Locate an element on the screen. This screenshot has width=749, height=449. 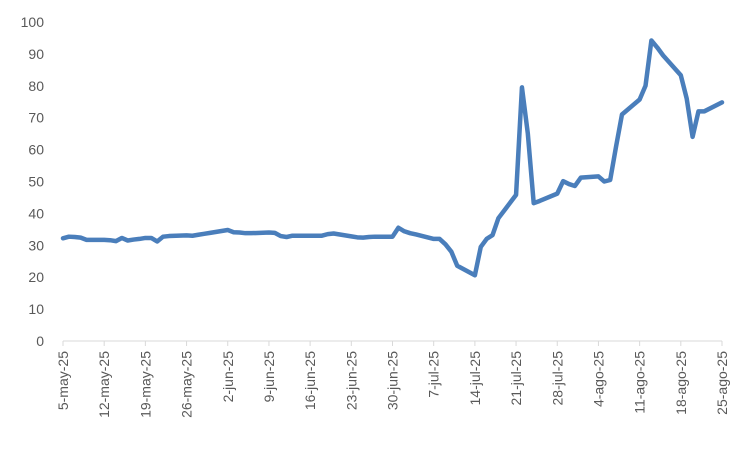
y-tick-label: 40 is located at coordinates (36, 213).